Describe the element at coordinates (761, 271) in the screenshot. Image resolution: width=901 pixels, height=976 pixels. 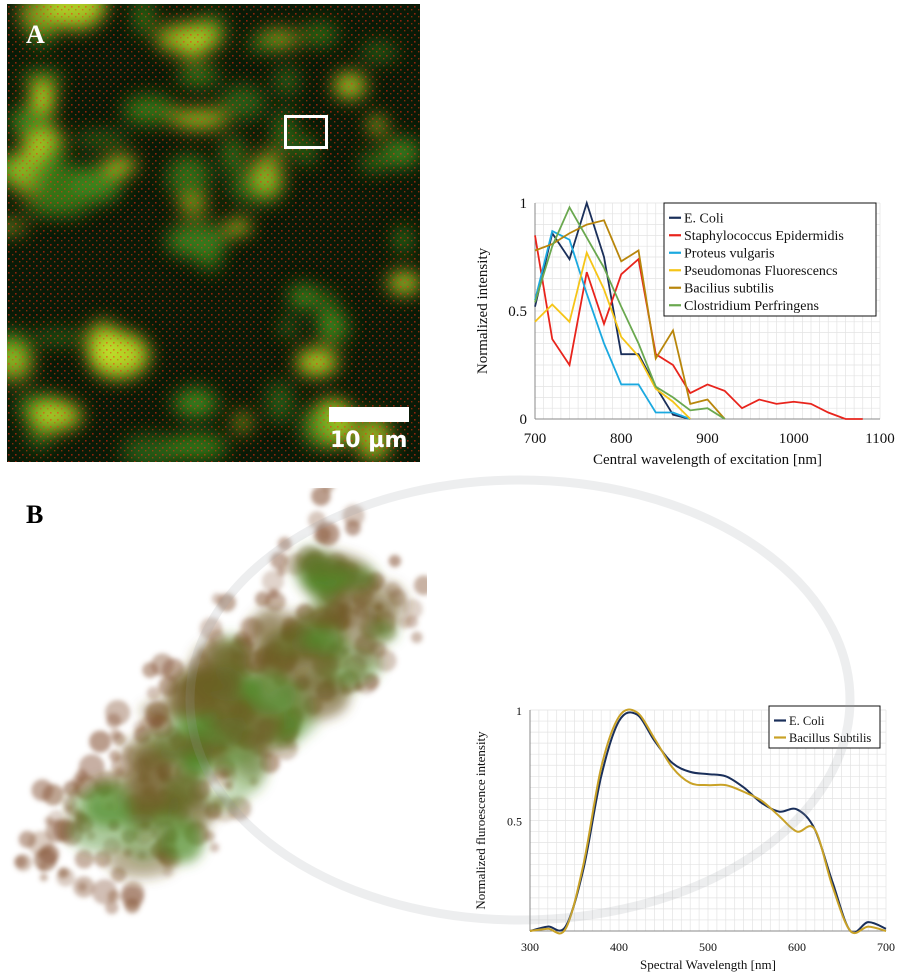
I see `legend-label: Pseudomonas Fluorescencs` at that location.